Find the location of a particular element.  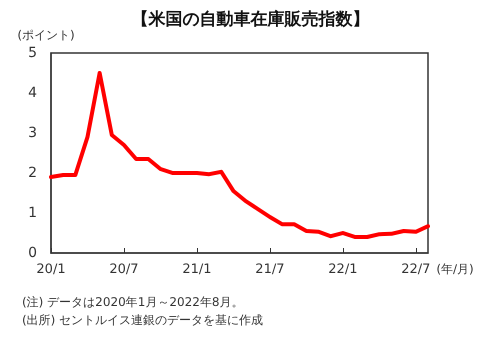

y-tick-label: 3 is located at coordinates (32, 133).